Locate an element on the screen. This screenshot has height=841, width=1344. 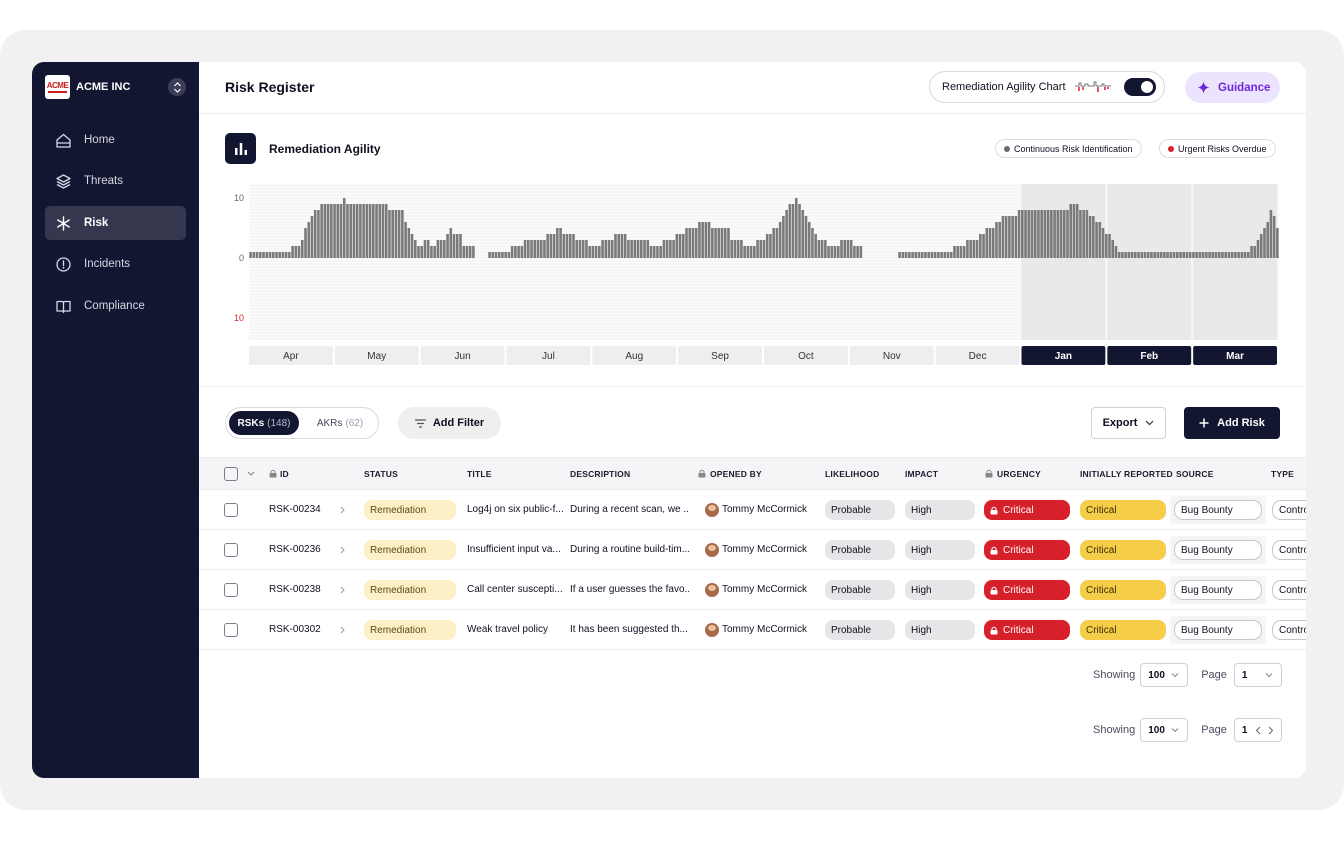
risk-id: RSK-00236 is located at coordinates (295, 549).